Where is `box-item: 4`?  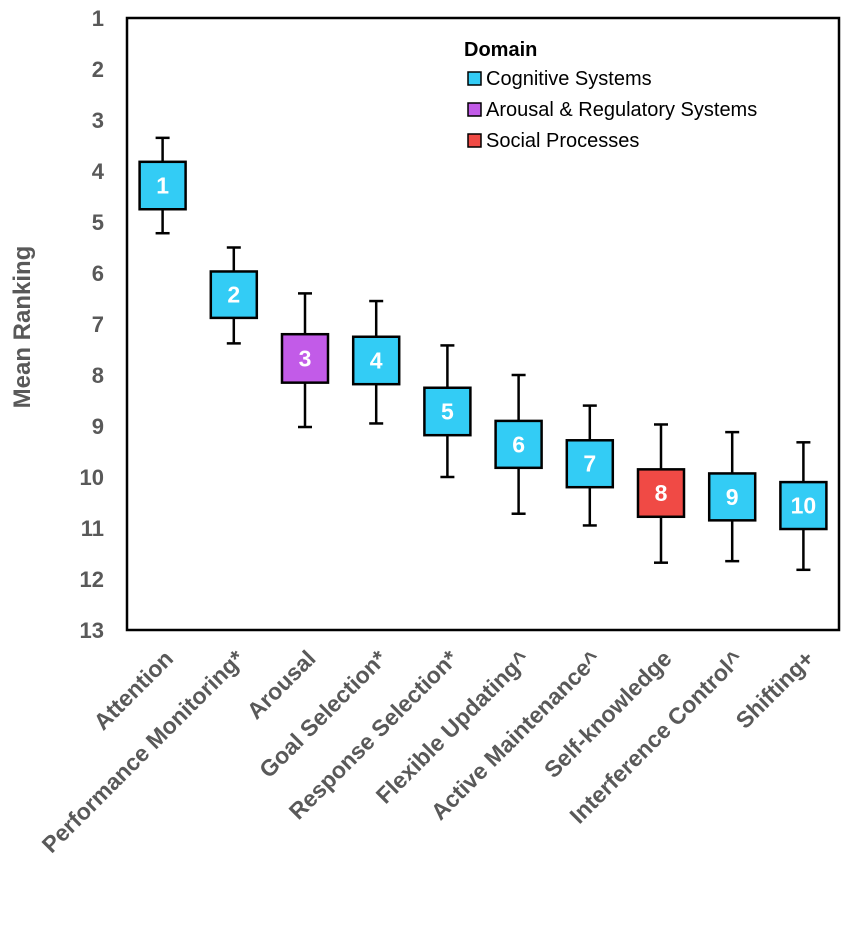
box-item: 4 is located at coordinates (376, 362).